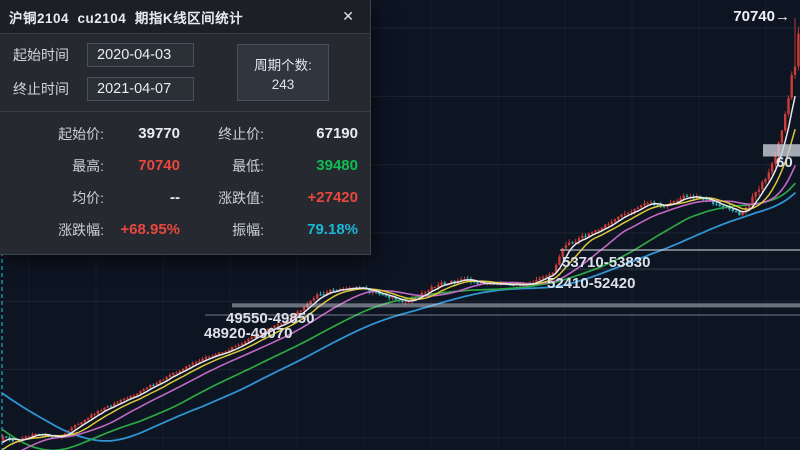 This screenshot has width=800, height=450. I want to click on panel-titlebar: 沪铜2104 cu2104 期指K线区间统计 ✕, so click(185, 17).